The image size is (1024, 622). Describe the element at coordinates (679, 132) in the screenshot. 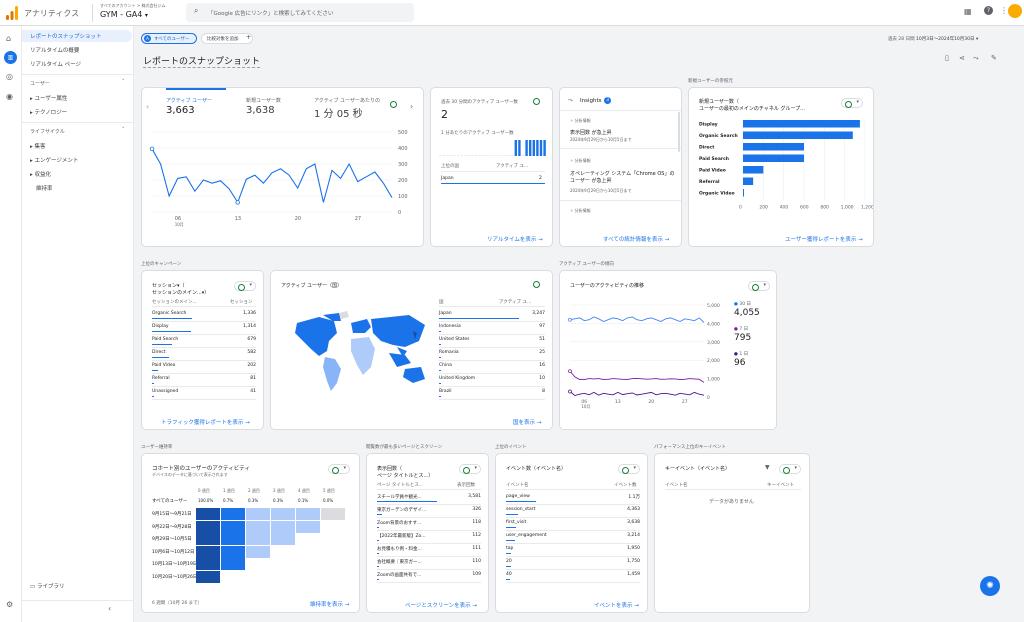

I see `scrollbar` at that location.